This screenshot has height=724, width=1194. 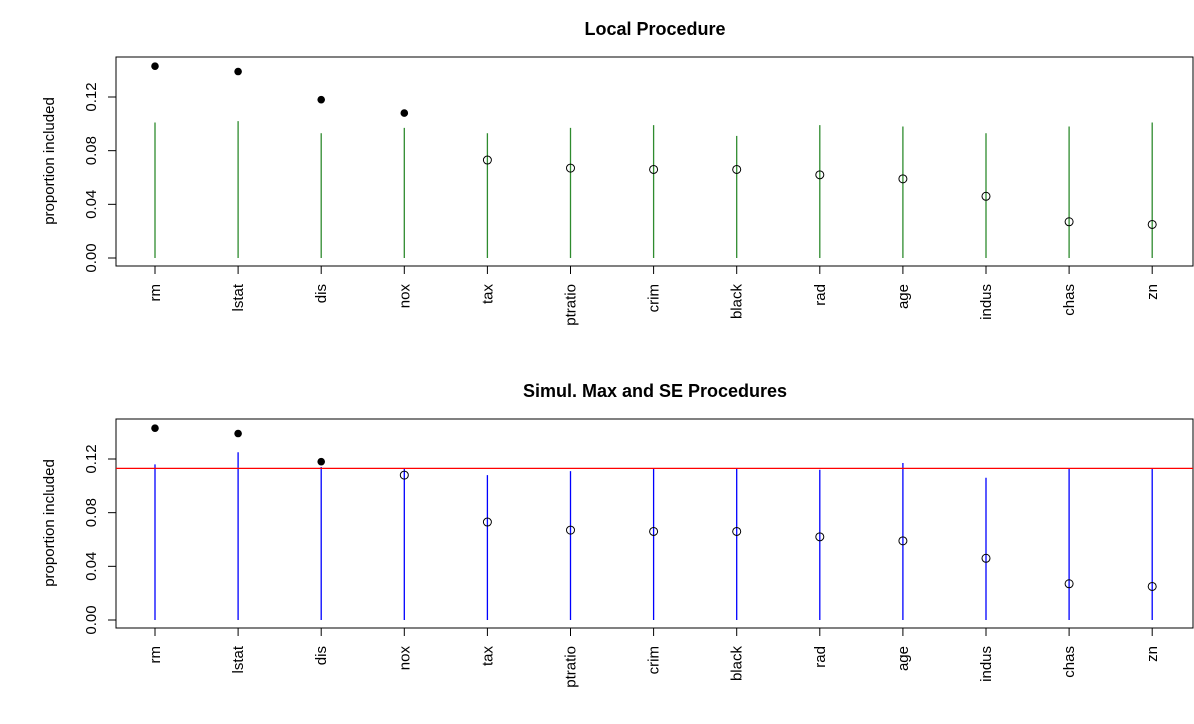 I want to click on chart-title: Simul. Max and SE Procedures, so click(x=655, y=391).